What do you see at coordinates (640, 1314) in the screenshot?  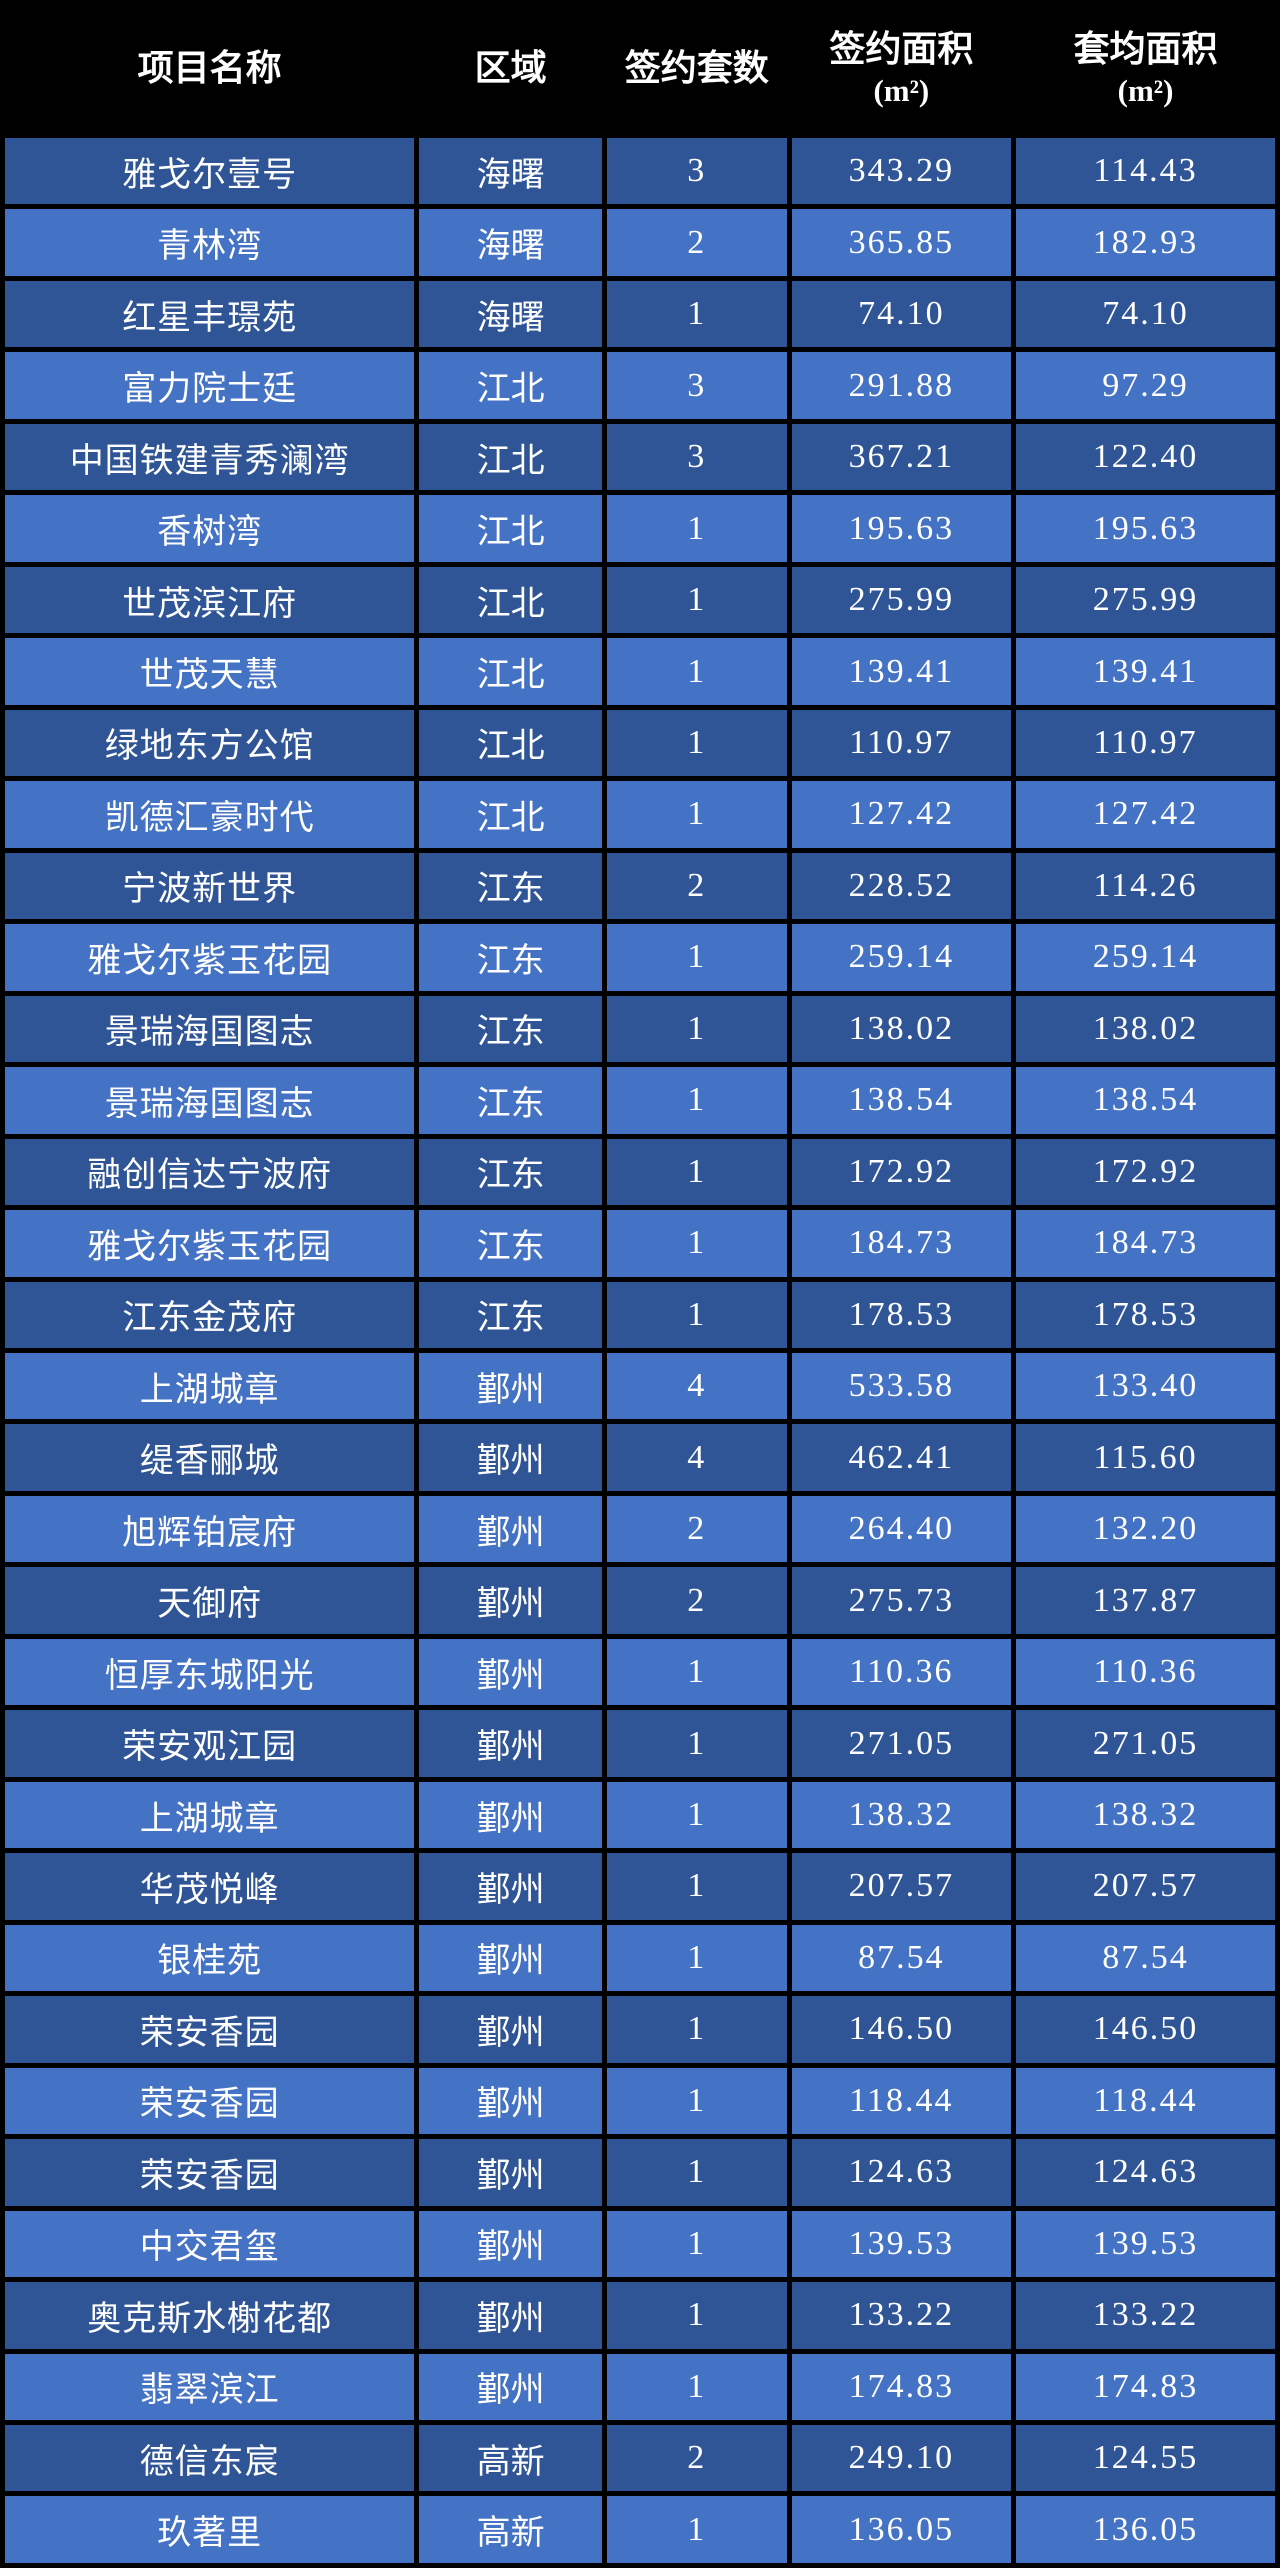 I see `table-row: 江东金茂府 江东 1 178.53 178.53` at bounding box center [640, 1314].